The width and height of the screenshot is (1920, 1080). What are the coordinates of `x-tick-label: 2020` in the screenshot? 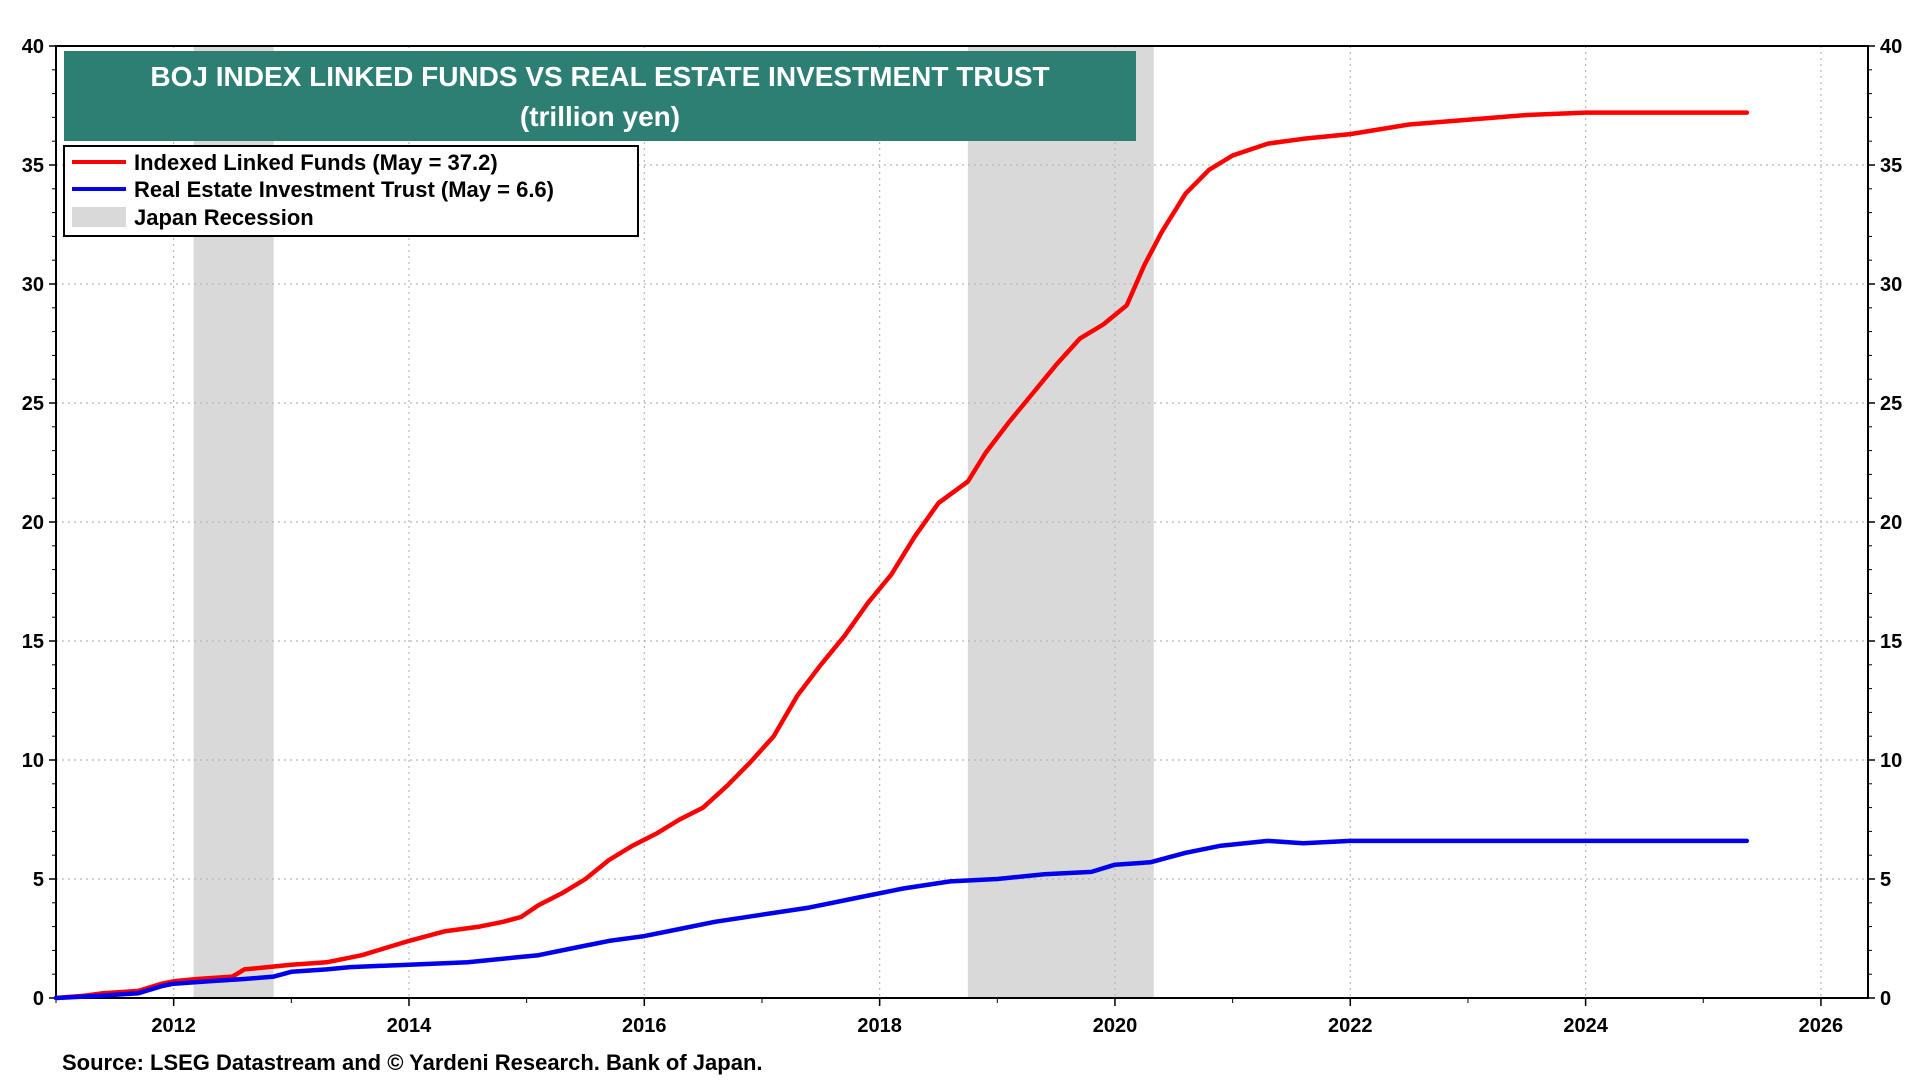 It's located at (1115, 1026).